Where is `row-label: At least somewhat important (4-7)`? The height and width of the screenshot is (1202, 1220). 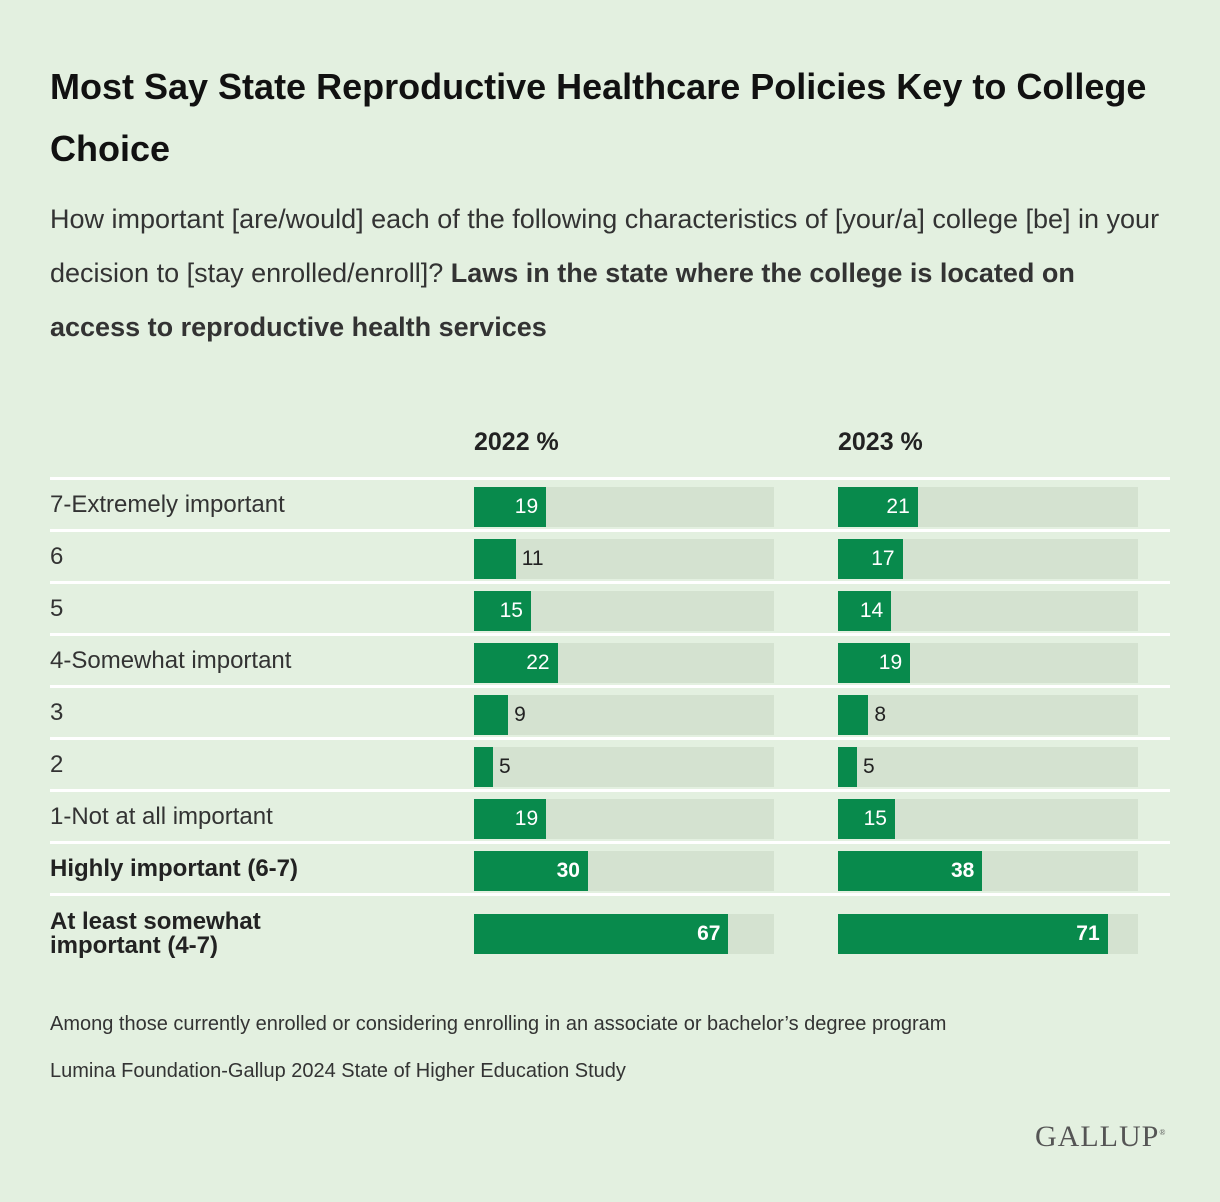
row-label: At least somewhat important (4-7) is located at coordinates (155, 933).